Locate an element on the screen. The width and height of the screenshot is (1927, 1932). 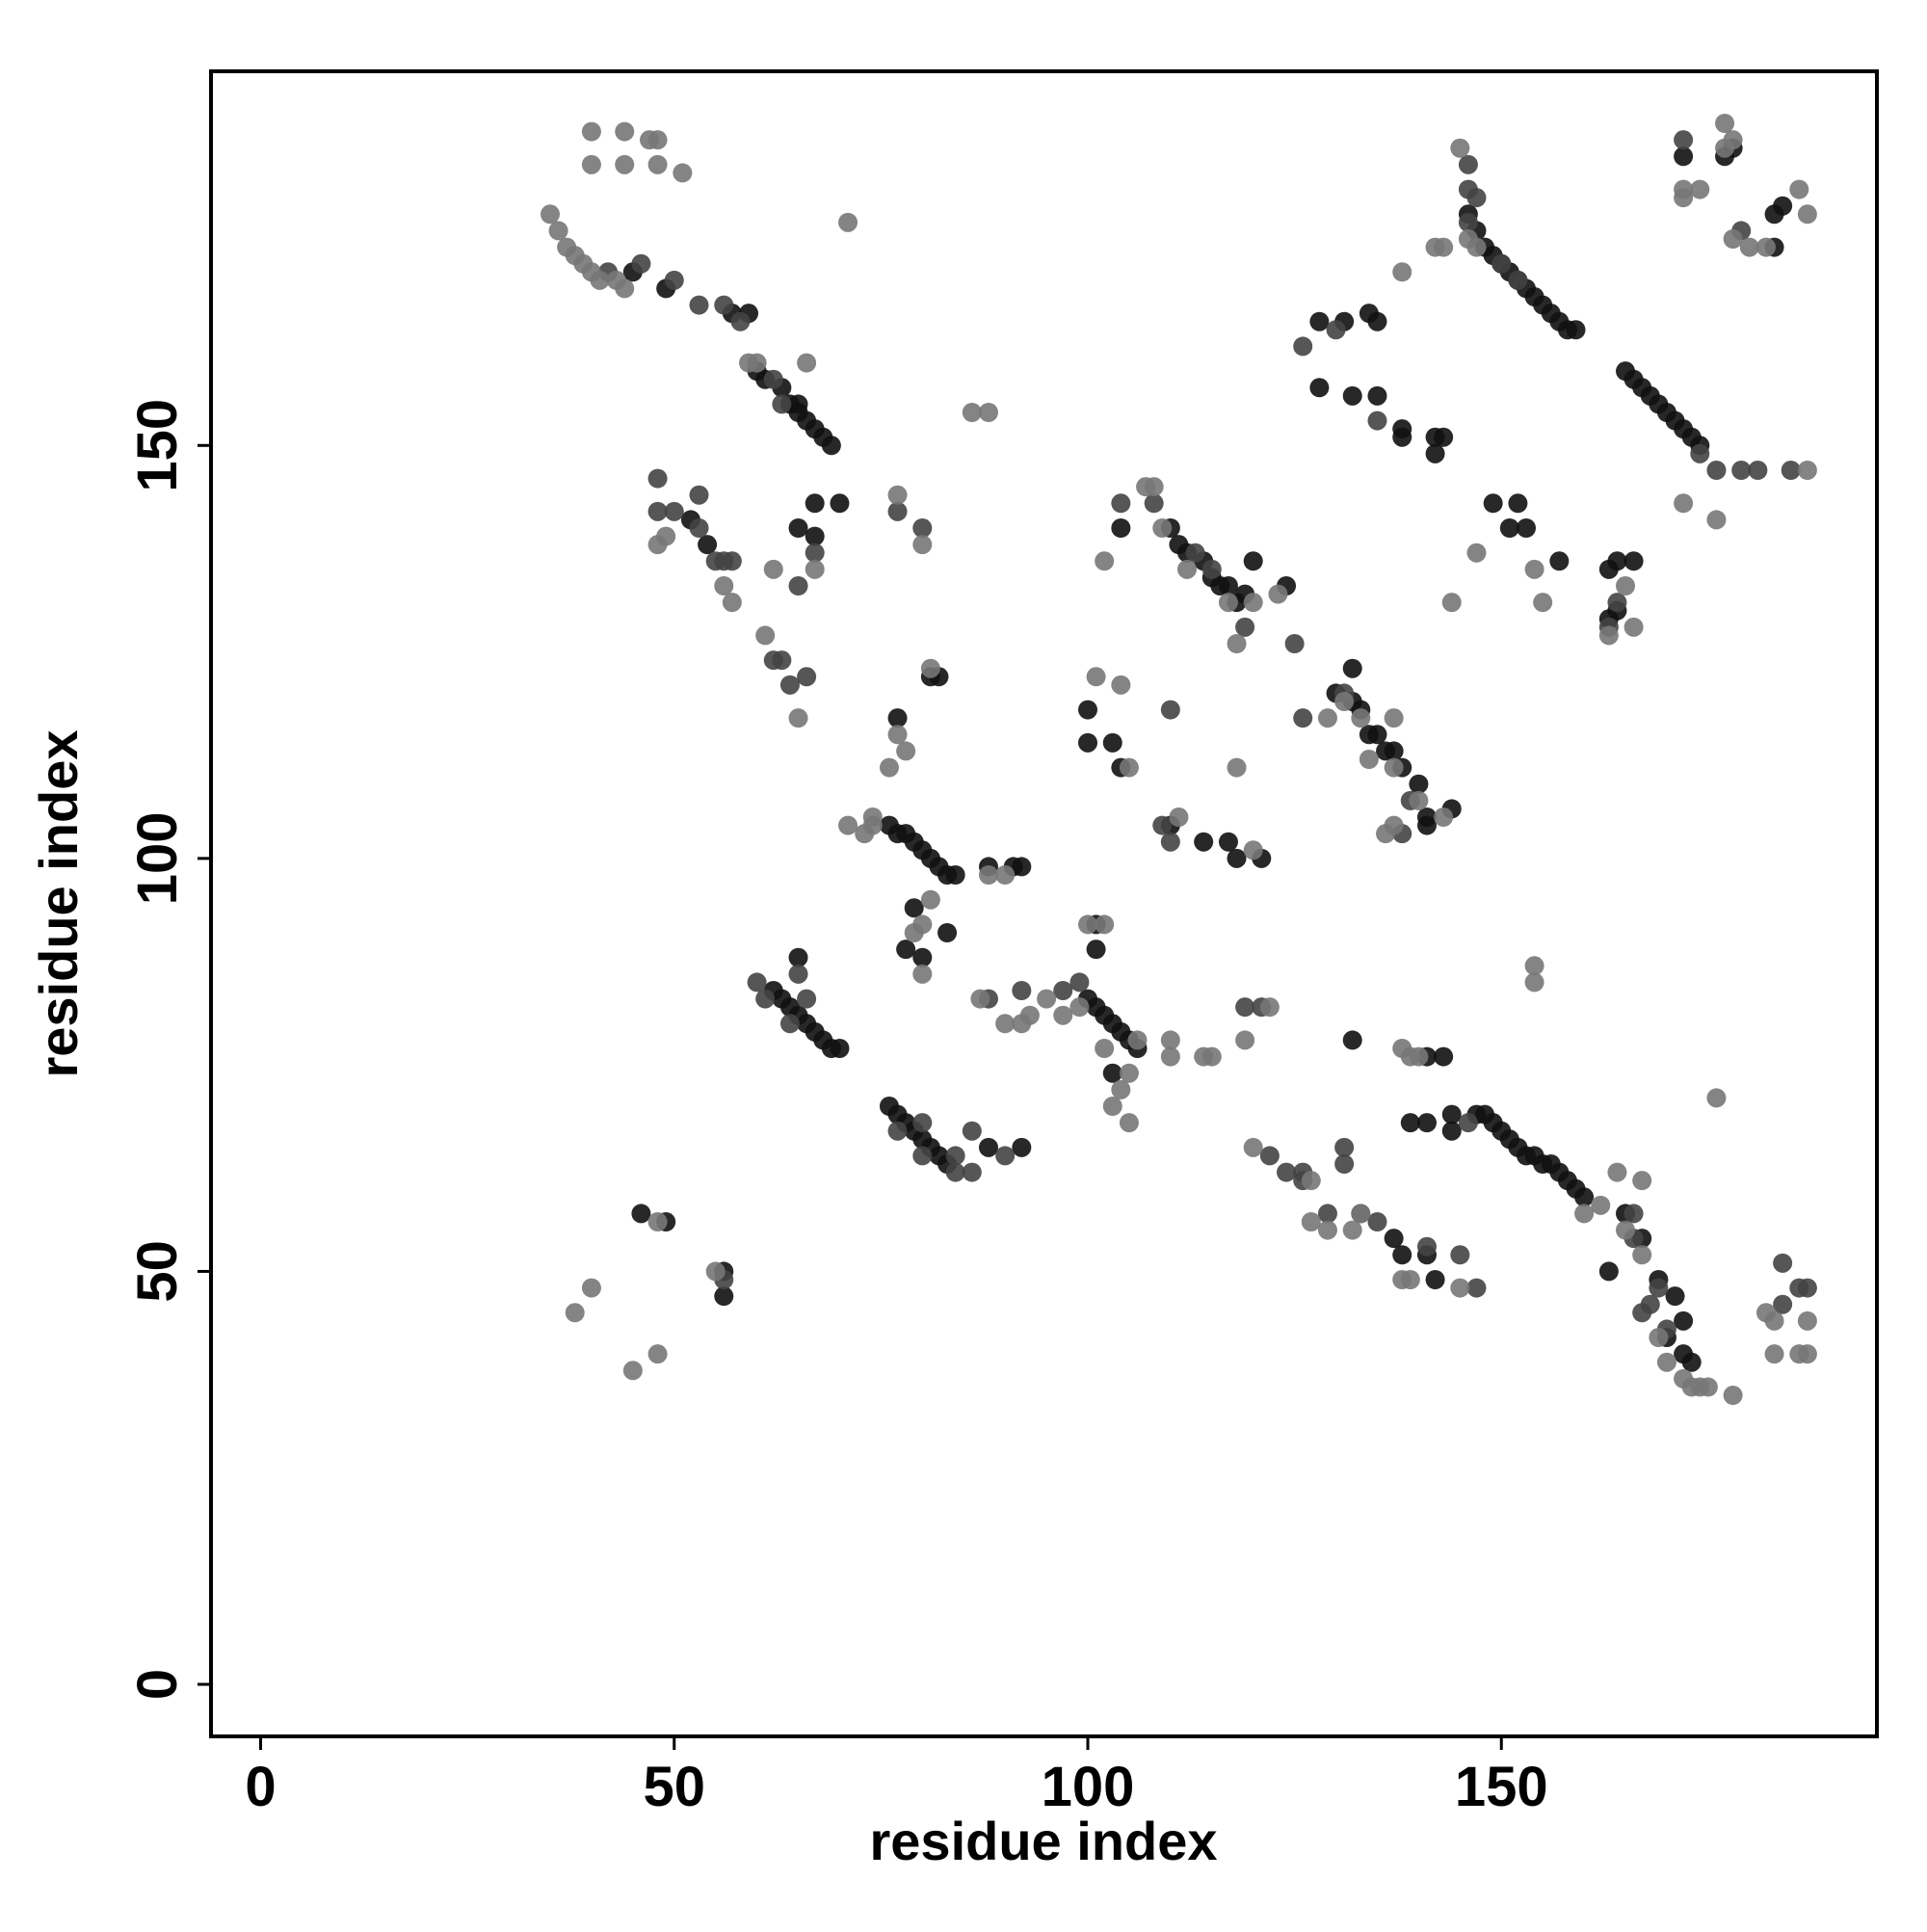
y-tick-label: 150 is located at coordinates (157, 445).